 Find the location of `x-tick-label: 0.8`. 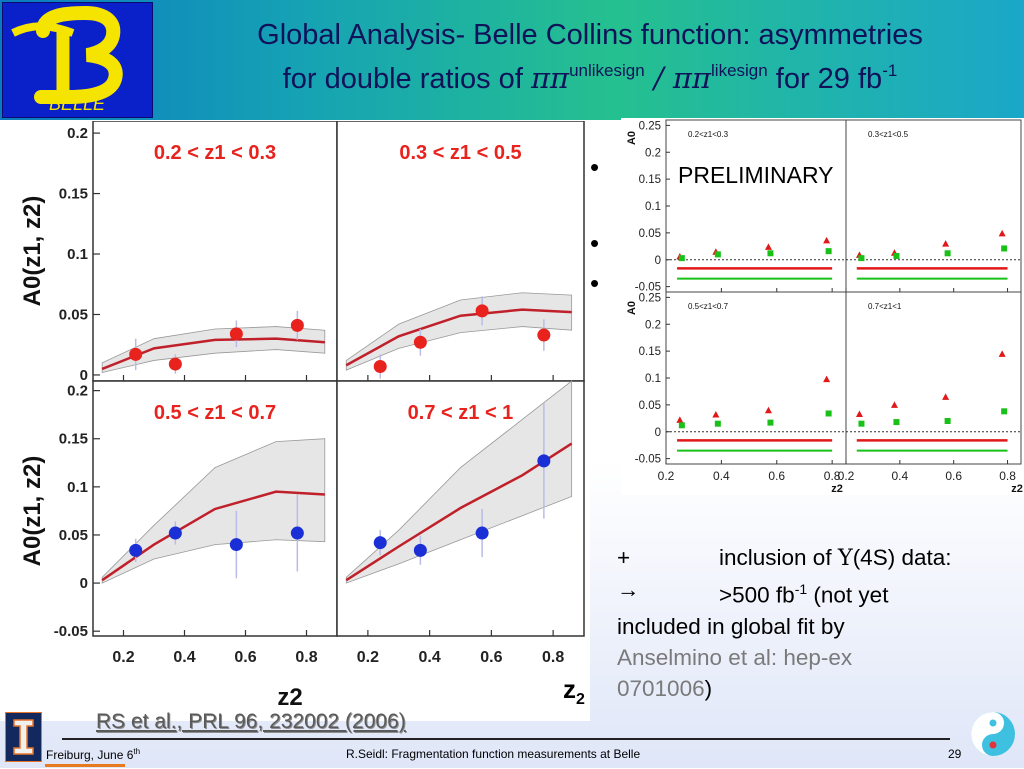

x-tick-label: 0.8 is located at coordinates (306, 657).